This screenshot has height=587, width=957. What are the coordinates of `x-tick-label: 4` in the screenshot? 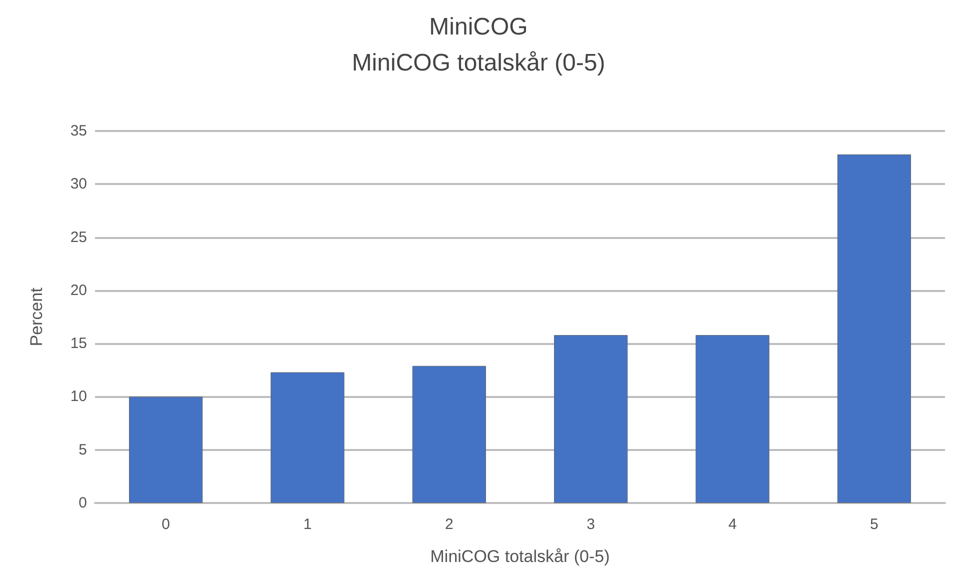 It's located at (732, 524).